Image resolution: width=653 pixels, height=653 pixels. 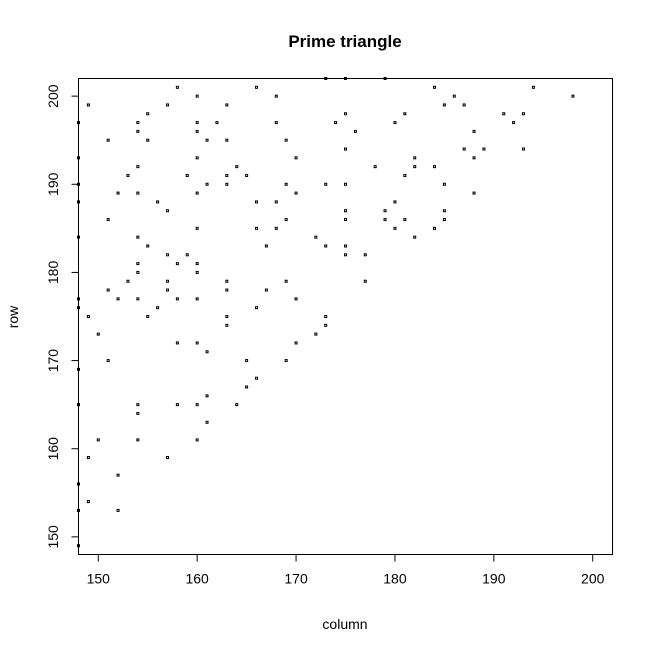 I want to click on y-tick-label: 150, so click(x=53, y=537).